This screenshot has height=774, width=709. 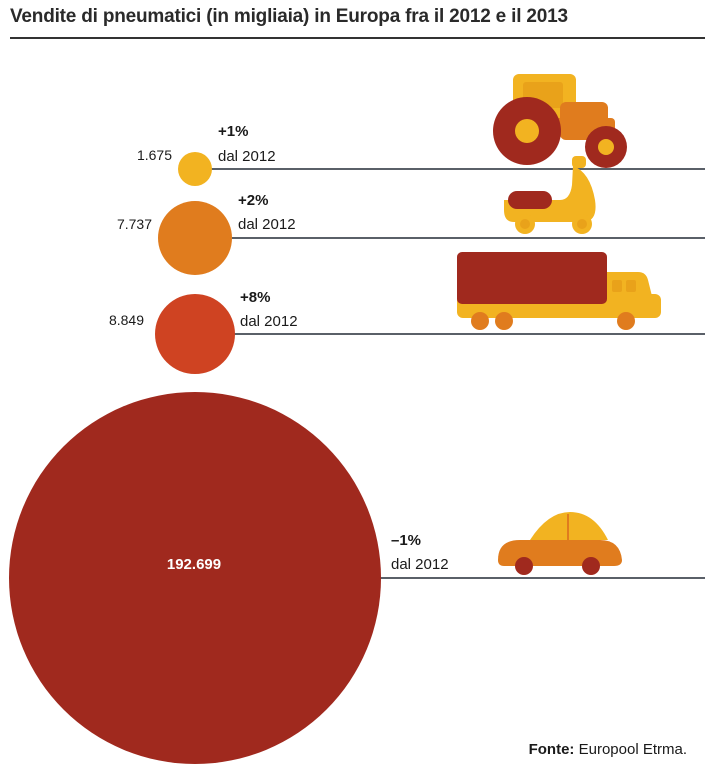 I want to click on tractor-icon, so click(x=560, y=121).